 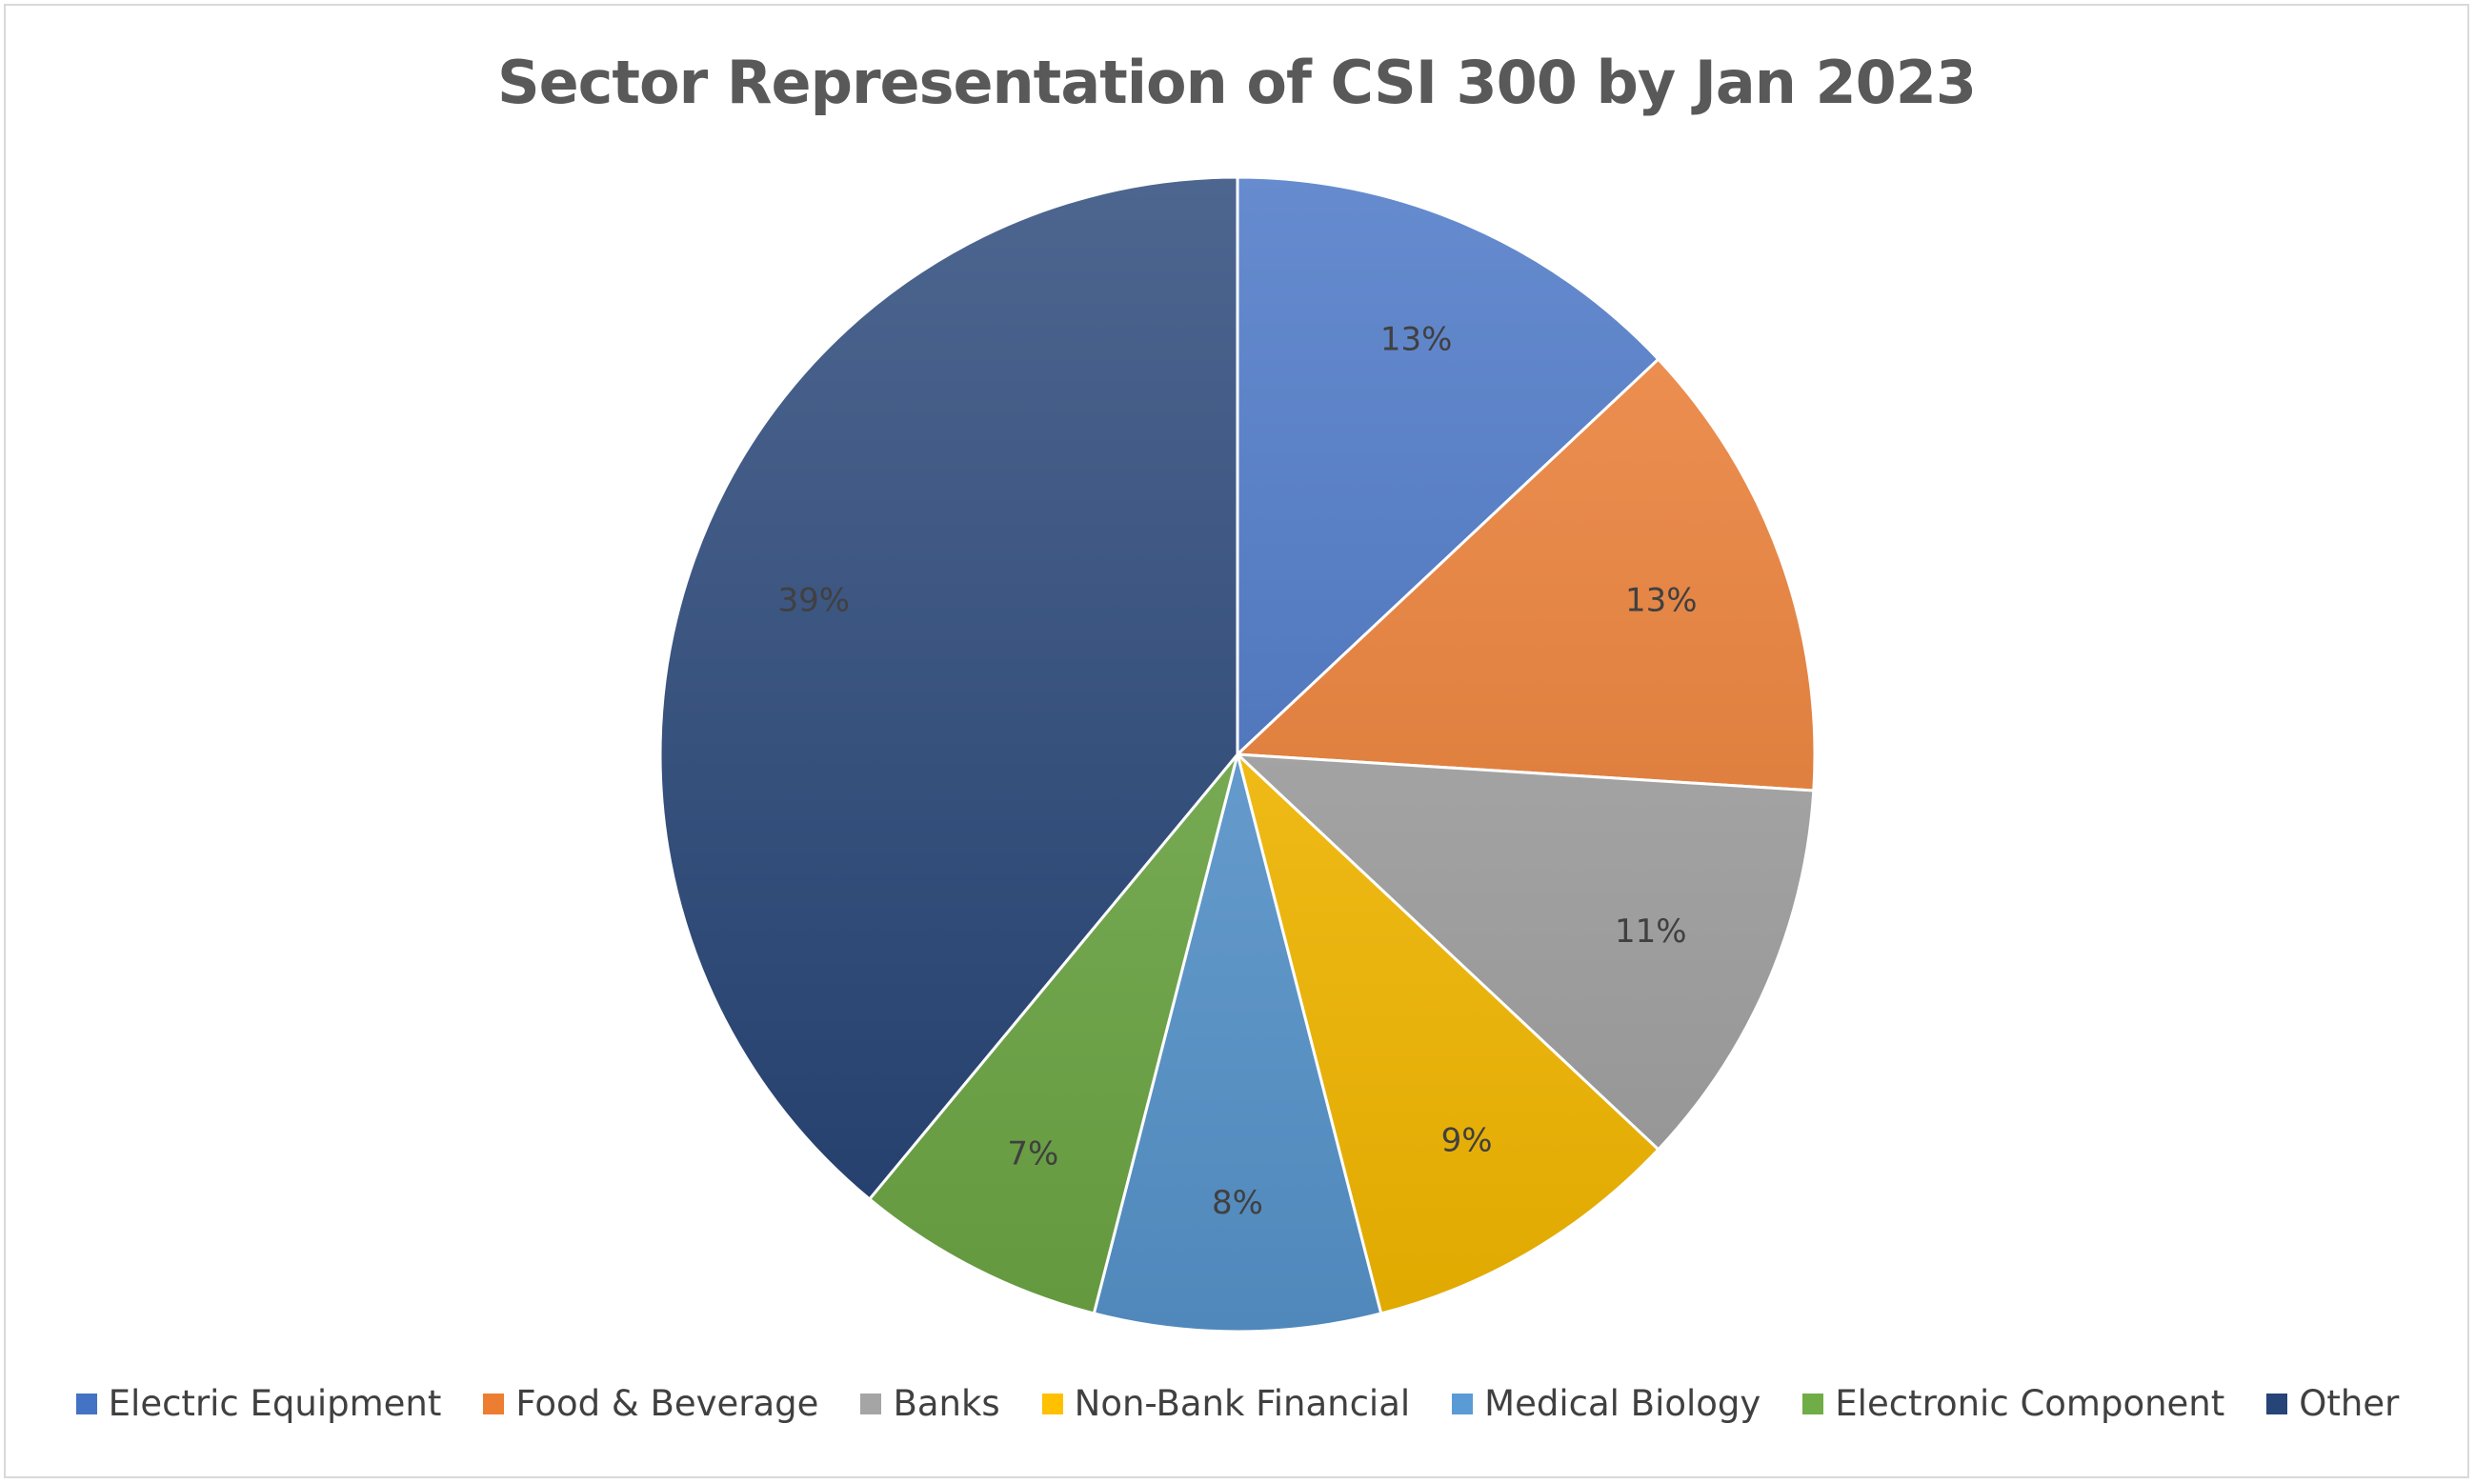 What do you see at coordinates (813, 600) in the screenshot?
I see `data-label-other: 39%` at bounding box center [813, 600].